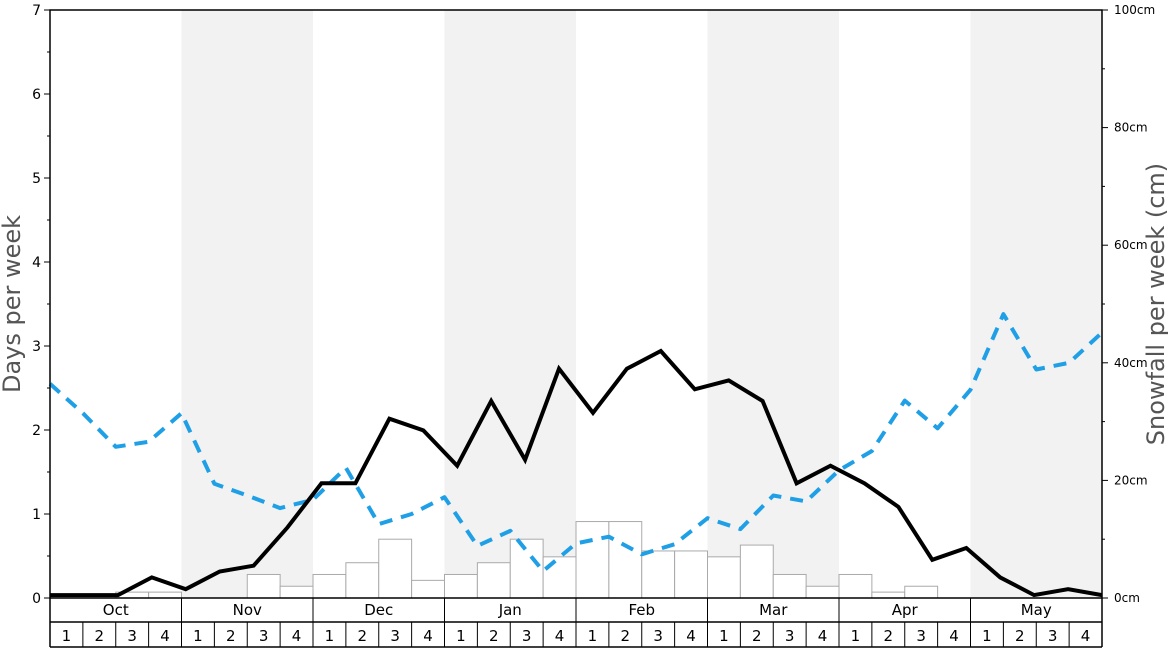  What do you see at coordinates (773, 304) in the screenshot?
I see `shade-mar` at bounding box center [773, 304].